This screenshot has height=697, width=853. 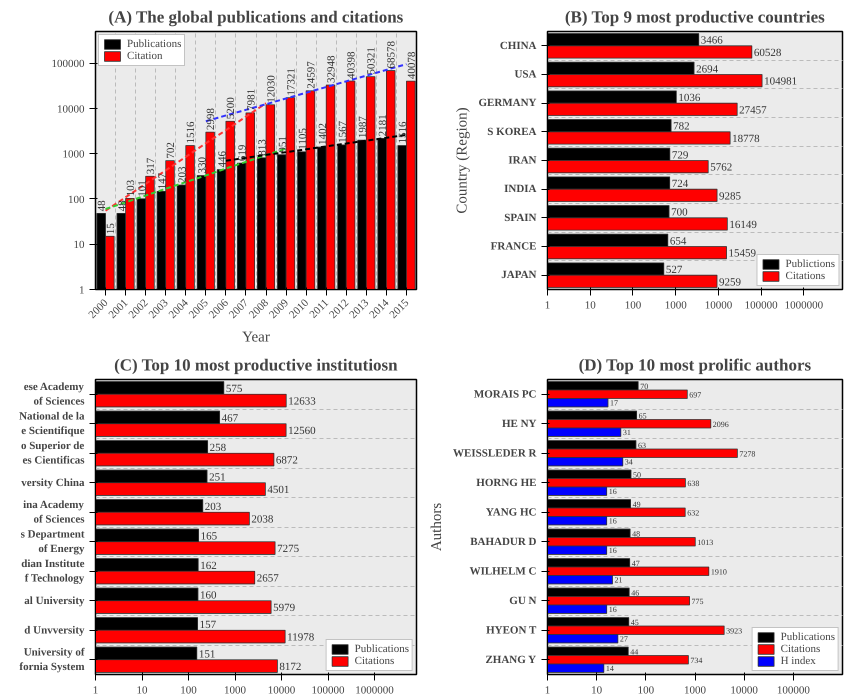 What do you see at coordinates (218, 448) in the screenshot?
I see `data-label: 258` at bounding box center [218, 448].